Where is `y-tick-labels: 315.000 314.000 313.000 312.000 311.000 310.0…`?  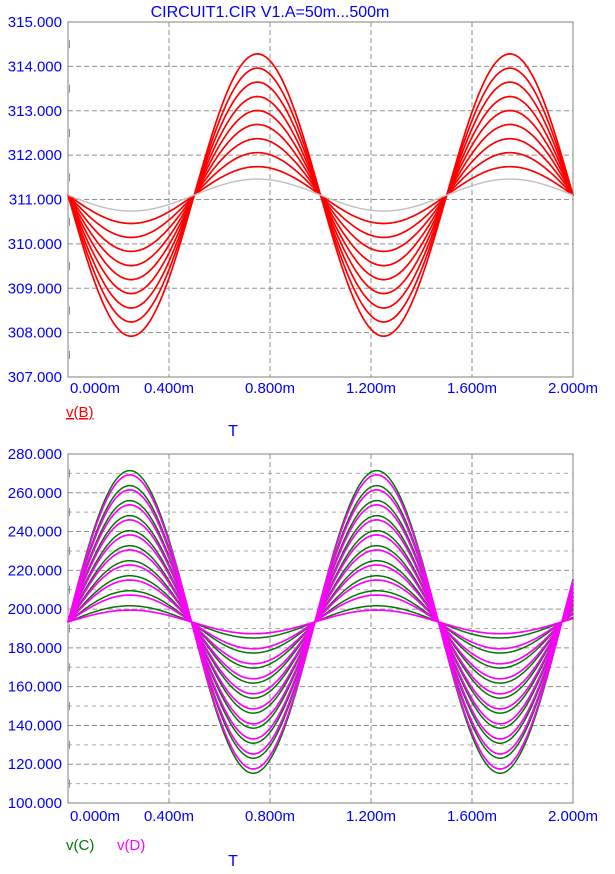 y-tick-labels: 315.000 314.000 313.000 312.000 311.000 310.0… is located at coordinates (35, 200).